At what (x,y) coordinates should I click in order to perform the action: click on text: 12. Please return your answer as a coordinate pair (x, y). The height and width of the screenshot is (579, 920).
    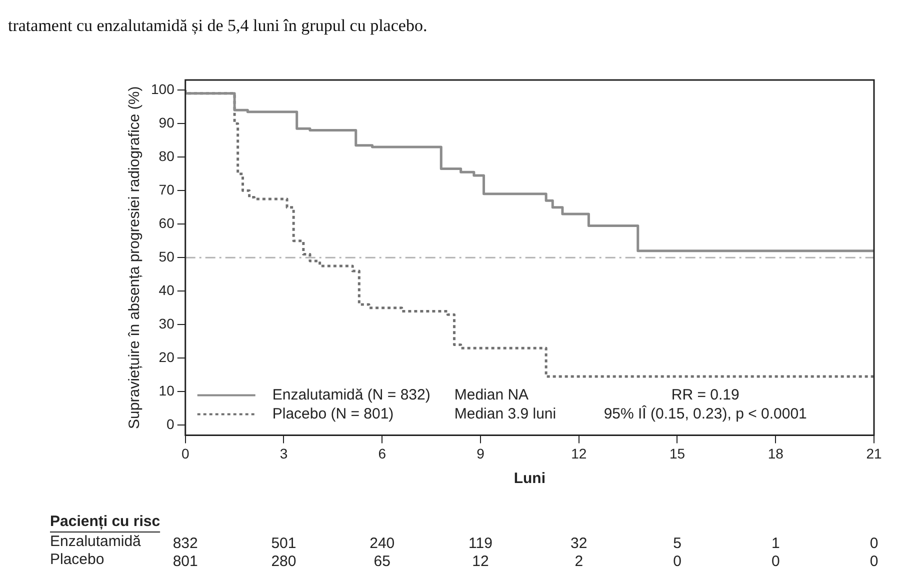
    Looking at the image, I should click on (480, 561).